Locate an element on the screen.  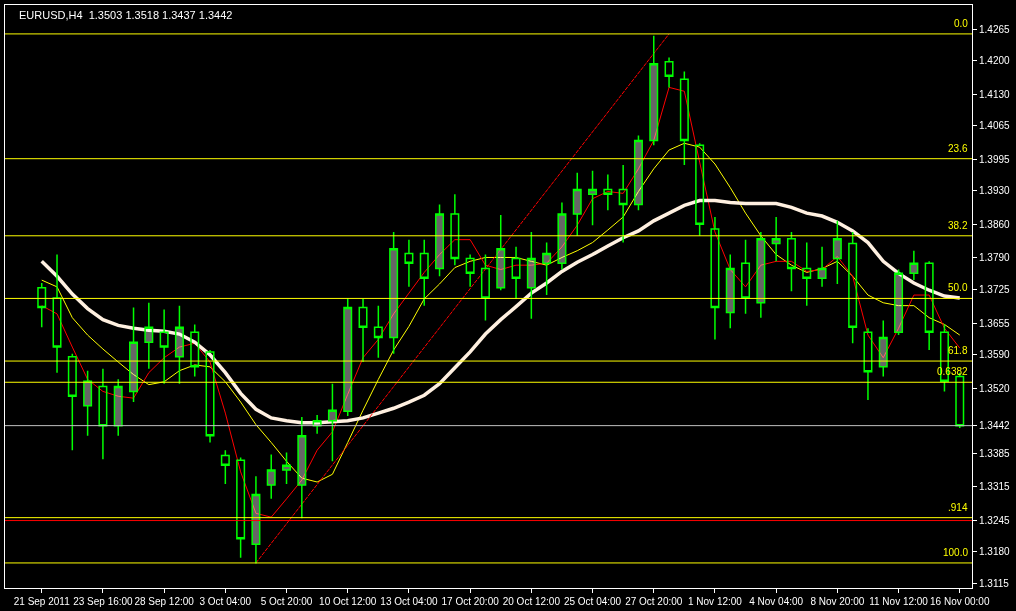
annotation: 50.0 is located at coordinates (958, 287).